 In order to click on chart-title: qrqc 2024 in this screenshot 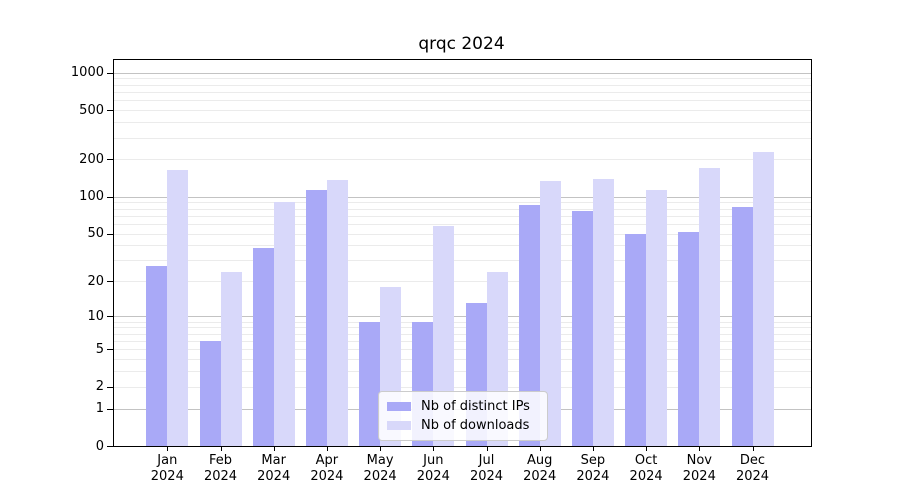, I will do `click(461, 44)`.